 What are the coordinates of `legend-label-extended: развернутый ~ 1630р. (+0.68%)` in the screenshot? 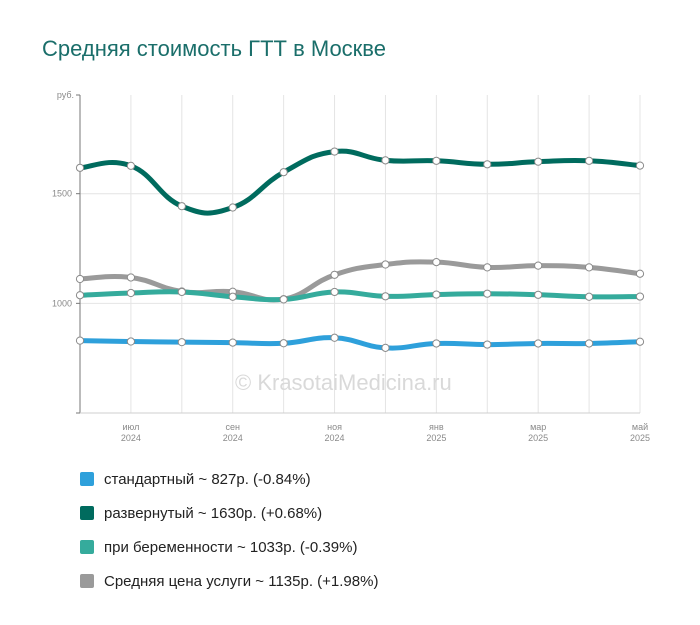 It's located at (213, 513).